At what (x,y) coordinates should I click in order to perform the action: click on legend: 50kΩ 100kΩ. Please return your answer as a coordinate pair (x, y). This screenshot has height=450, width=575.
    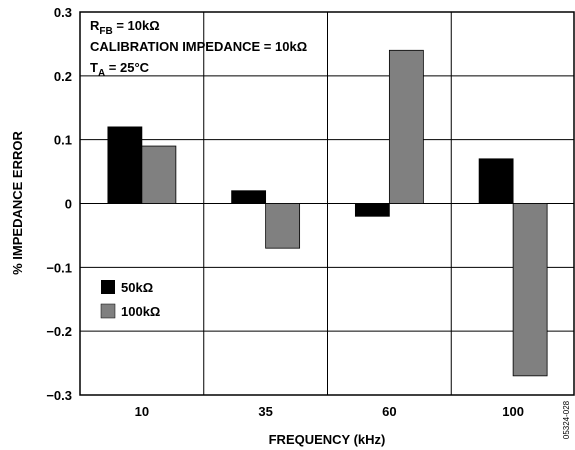
    Looking at the image, I should click on (130, 299).